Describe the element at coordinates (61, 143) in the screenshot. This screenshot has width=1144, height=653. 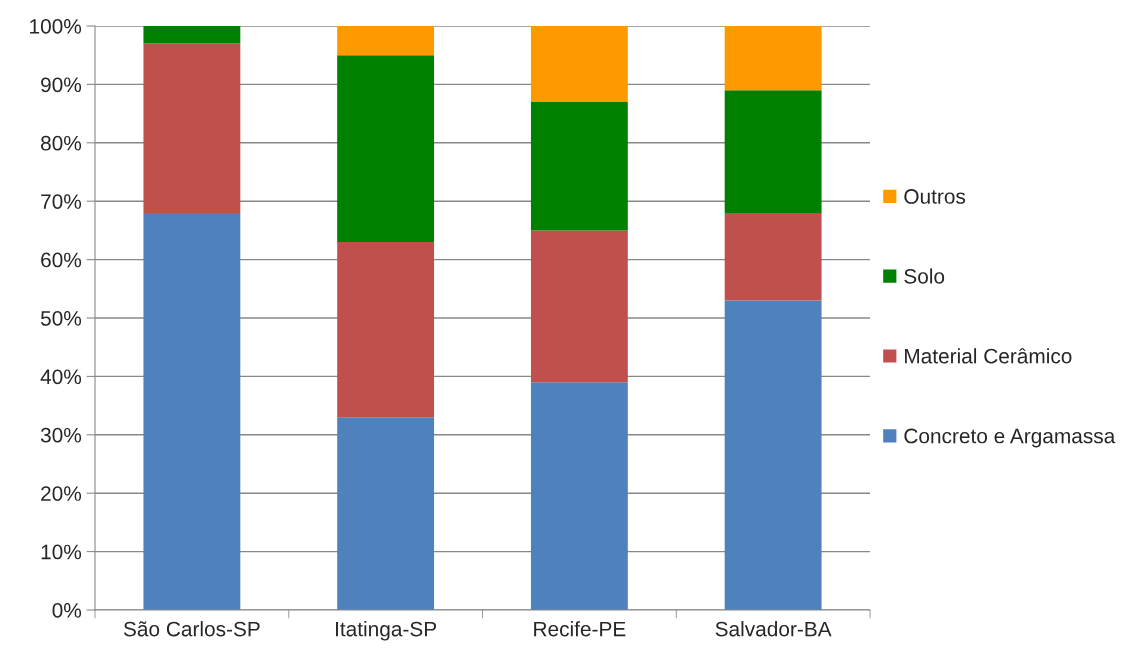
I see `y-tick-label: 80%` at that location.